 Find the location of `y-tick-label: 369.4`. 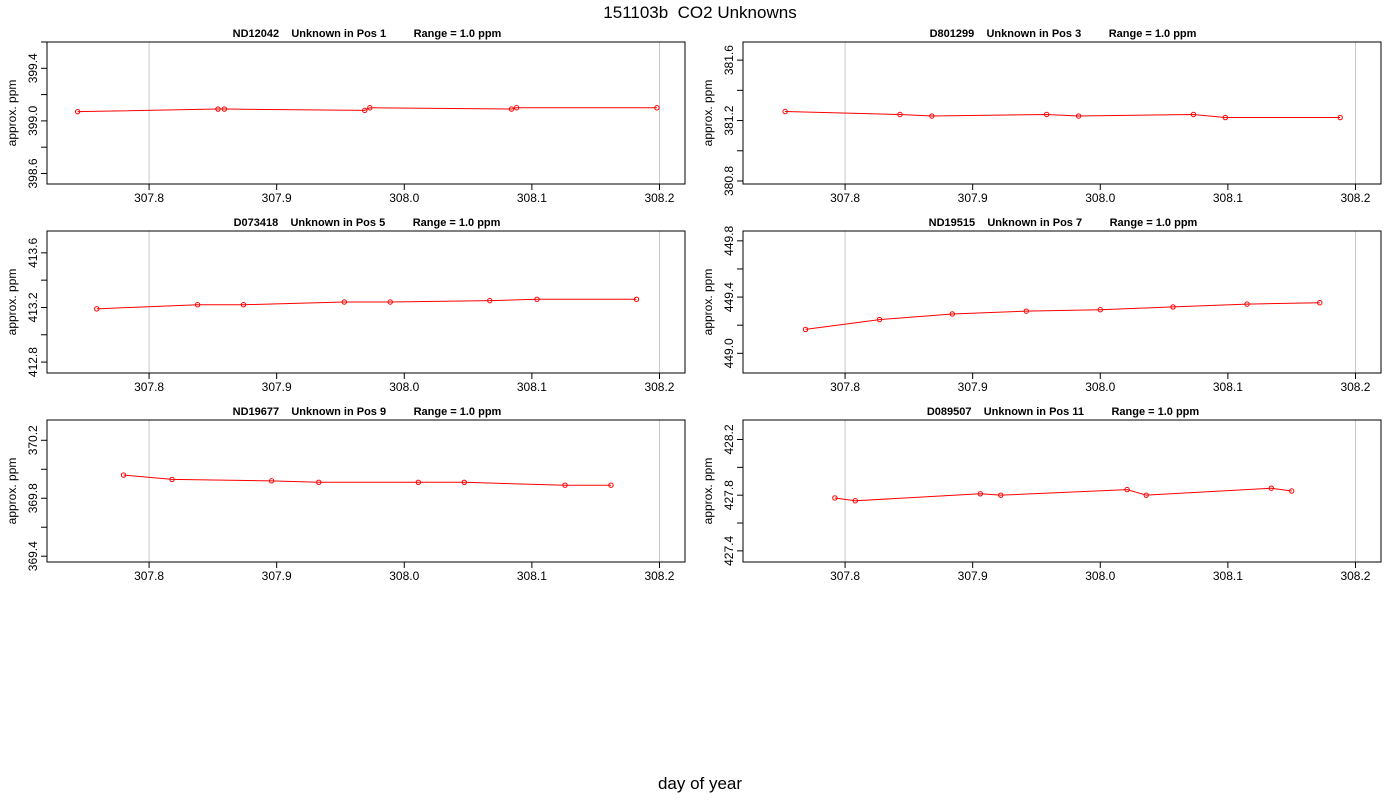

y-tick-label: 369.4 is located at coordinates (33, 556).